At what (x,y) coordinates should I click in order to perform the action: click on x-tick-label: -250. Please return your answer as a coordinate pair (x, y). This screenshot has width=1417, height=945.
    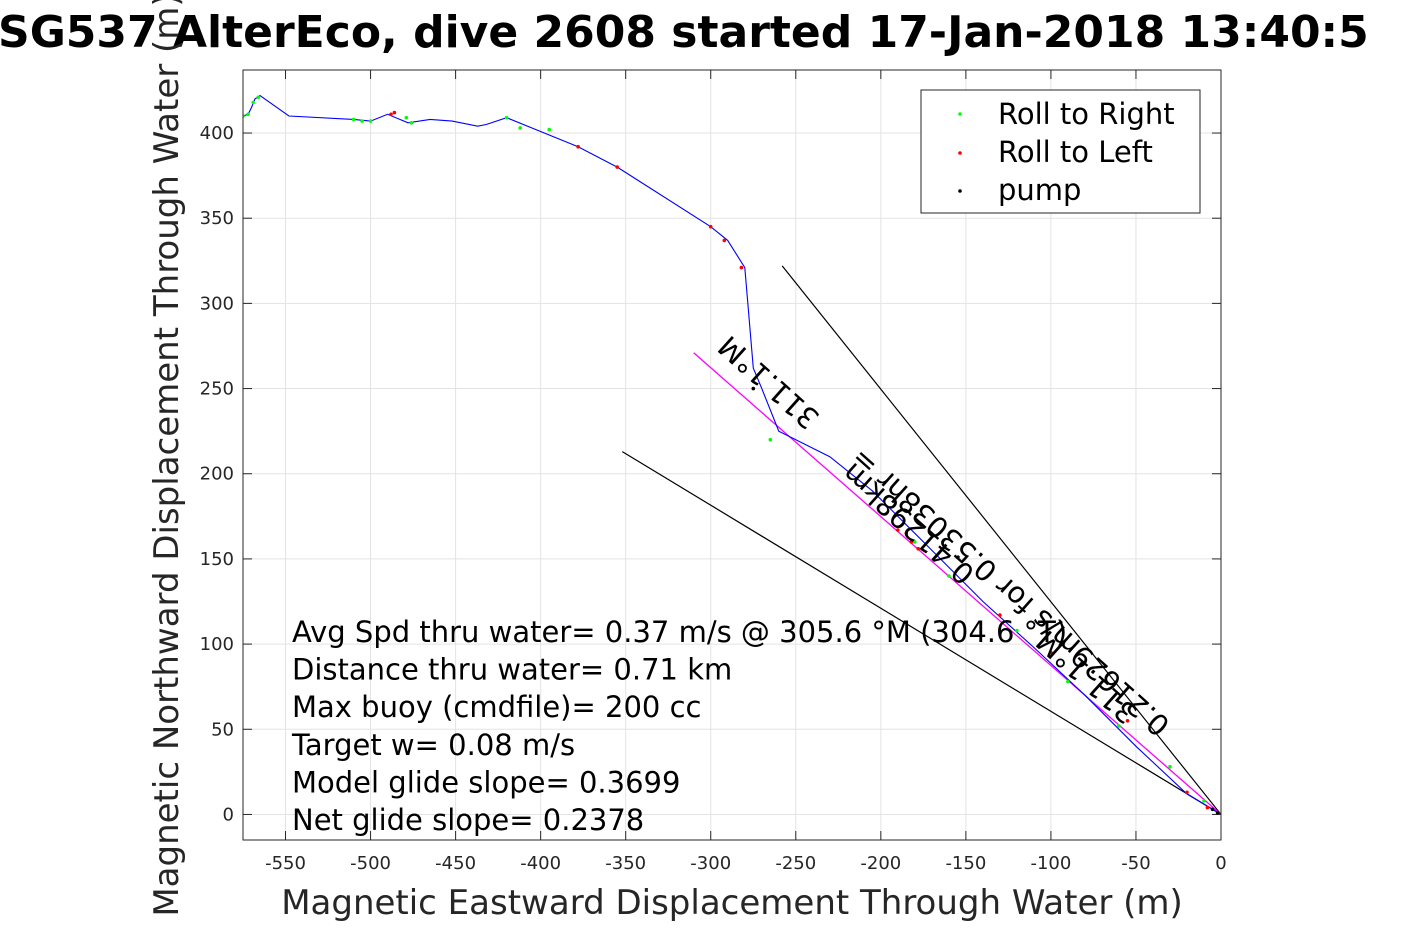
    Looking at the image, I should click on (795, 863).